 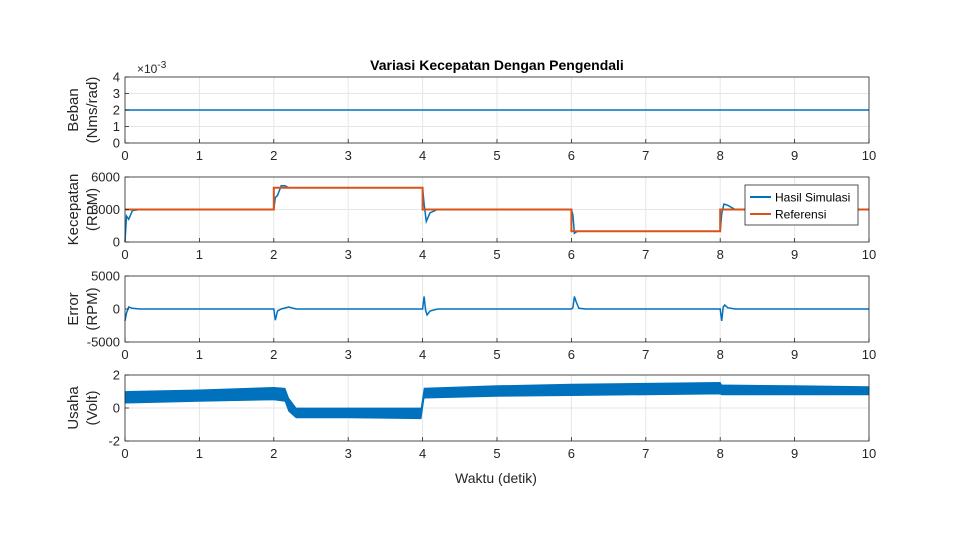 I want to click on y-axis-label-2: Kecepatan (RPM), so click(x=83, y=210).